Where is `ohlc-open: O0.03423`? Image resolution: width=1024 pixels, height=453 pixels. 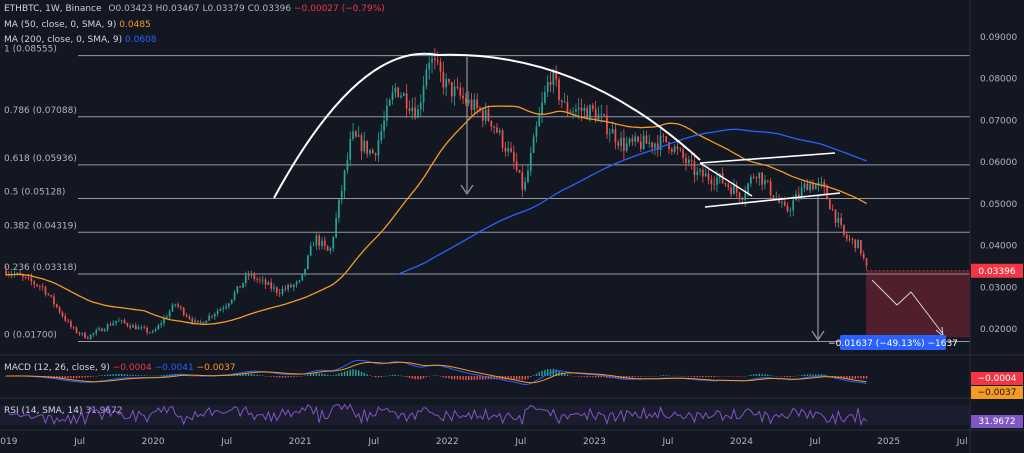
ohlc-open: O0.03423 is located at coordinates (130, 9).